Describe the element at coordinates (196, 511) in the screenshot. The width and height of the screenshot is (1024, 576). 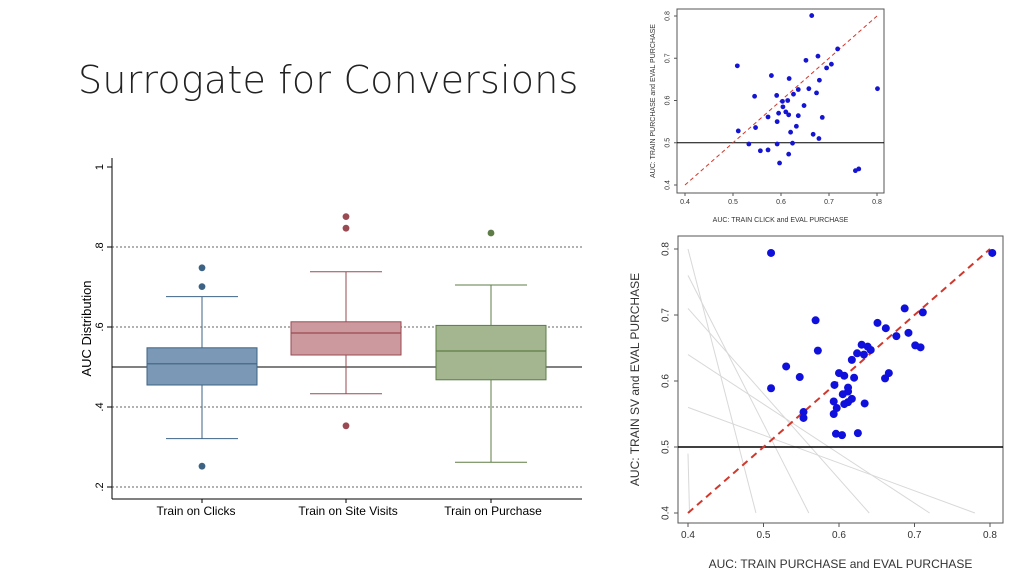
I see `x-tick-label: Train on Clicks` at that location.